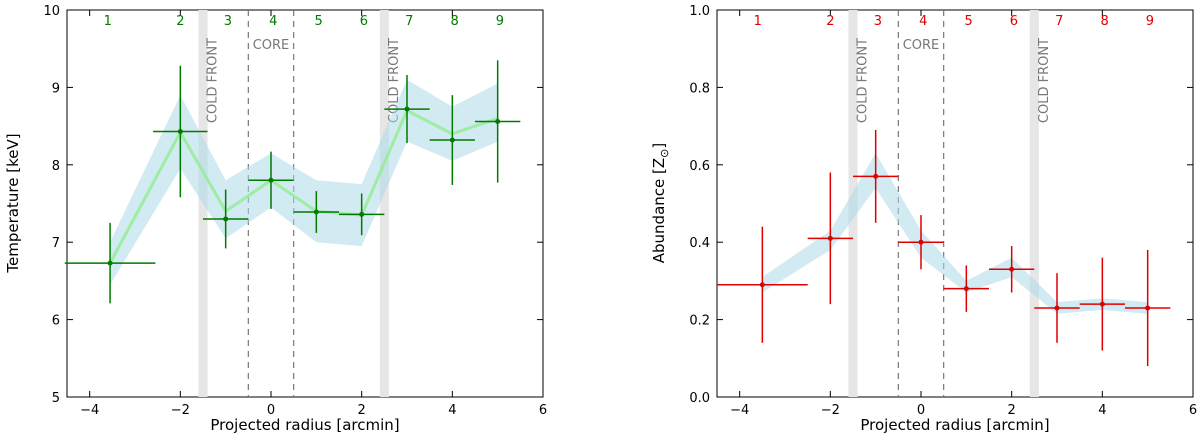 This screenshot has width=1200, height=439. Describe the element at coordinates (56, 398) in the screenshot. I see `y-tick-label: 5` at that location.